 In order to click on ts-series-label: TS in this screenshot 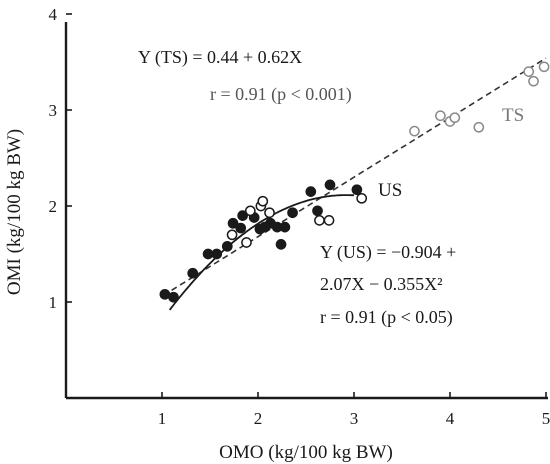, I will do `click(513, 115)`.